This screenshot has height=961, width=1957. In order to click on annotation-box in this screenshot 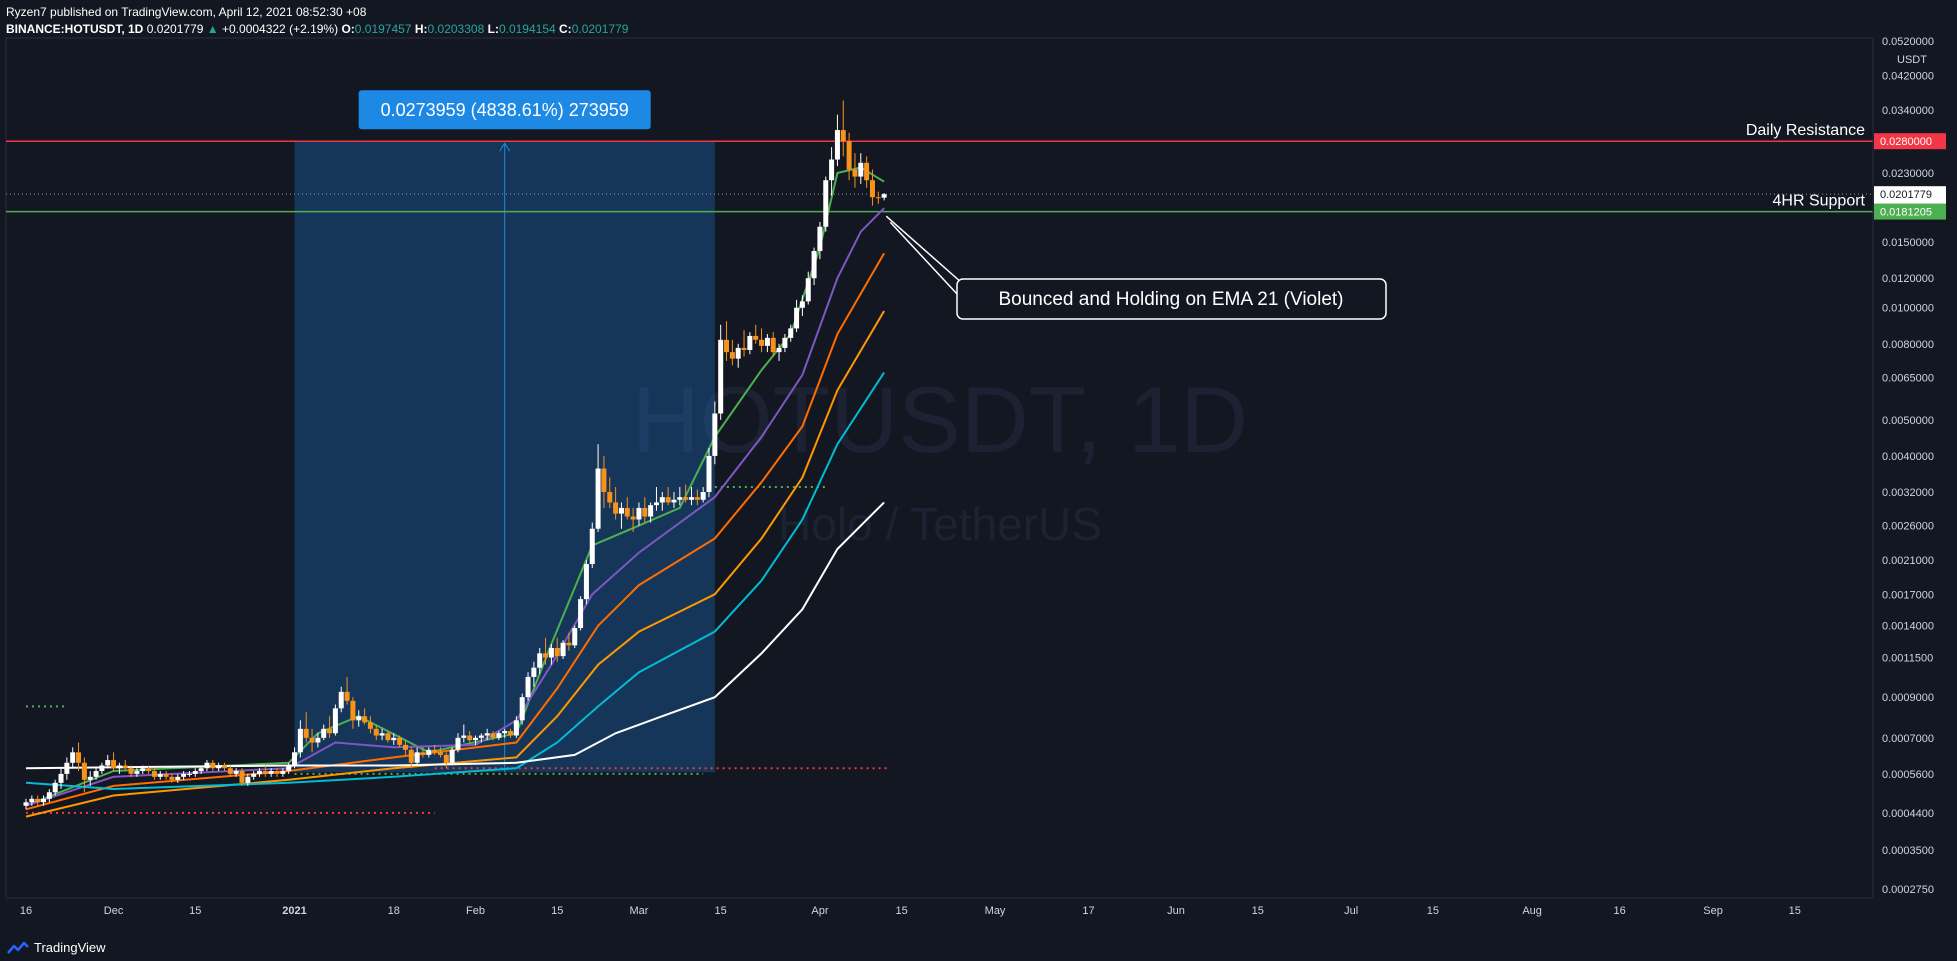, I will do `click(1171, 299)`.